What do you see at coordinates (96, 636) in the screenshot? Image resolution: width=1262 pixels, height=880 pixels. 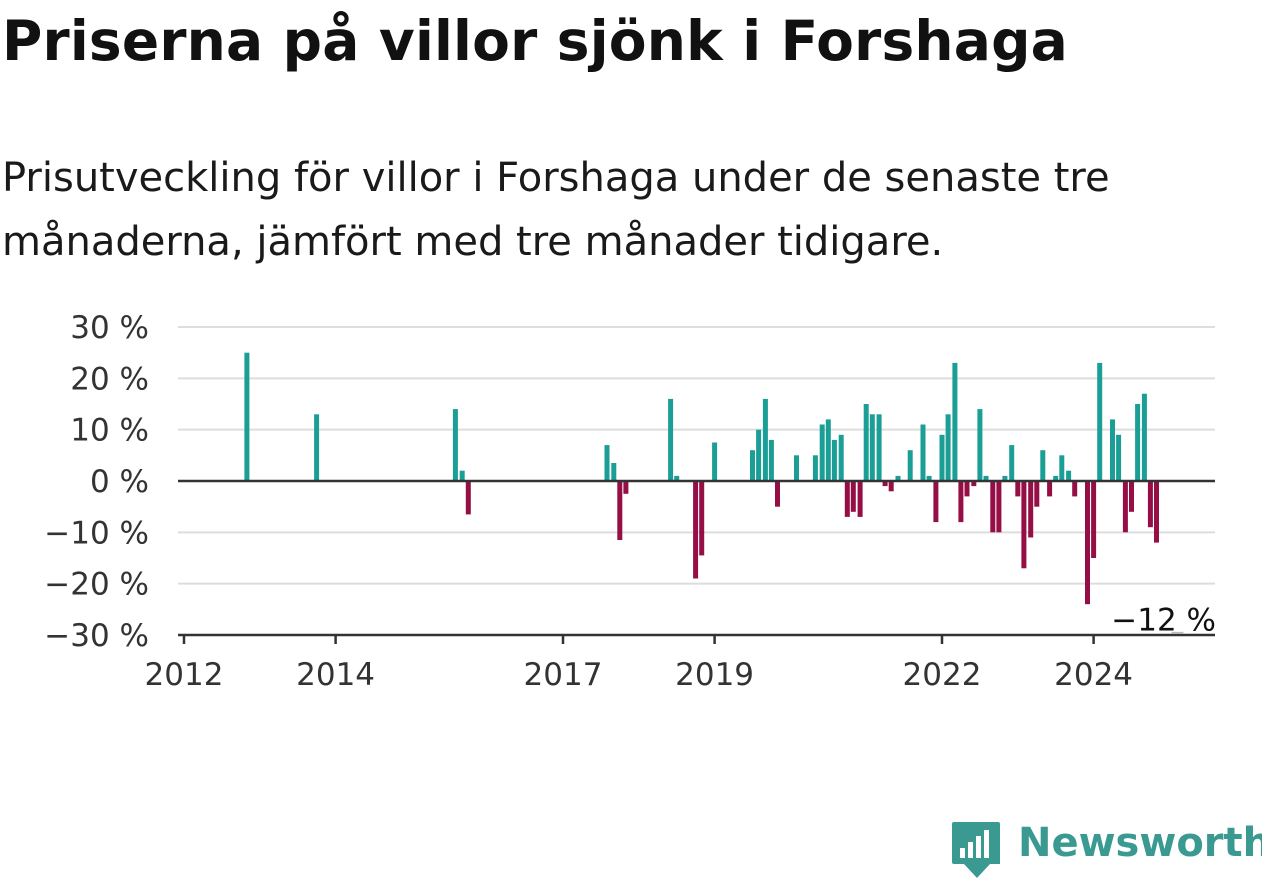 I see `y-tick-label: −30 %` at bounding box center [96, 636].